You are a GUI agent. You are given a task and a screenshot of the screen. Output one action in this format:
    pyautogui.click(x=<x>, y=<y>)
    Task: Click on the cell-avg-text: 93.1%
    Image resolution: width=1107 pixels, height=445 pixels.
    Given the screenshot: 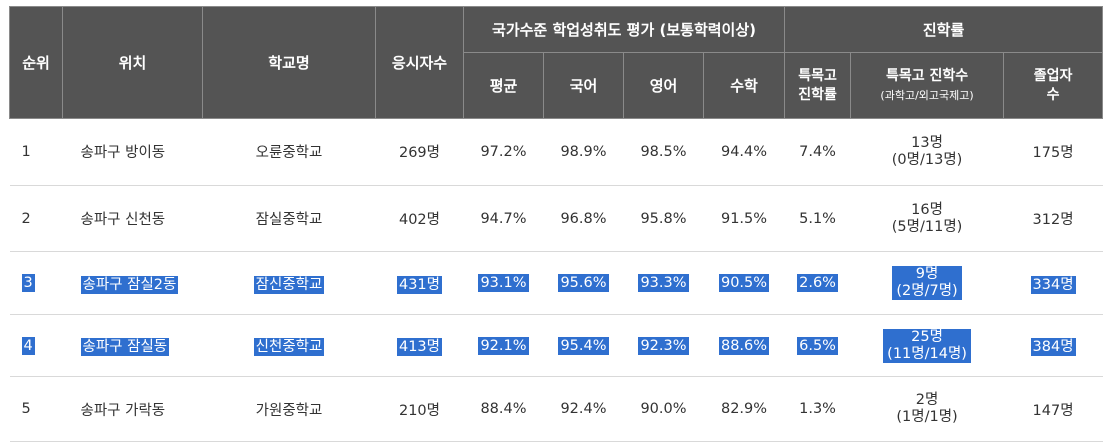 What is the action you would take?
    pyautogui.click(x=503, y=283)
    